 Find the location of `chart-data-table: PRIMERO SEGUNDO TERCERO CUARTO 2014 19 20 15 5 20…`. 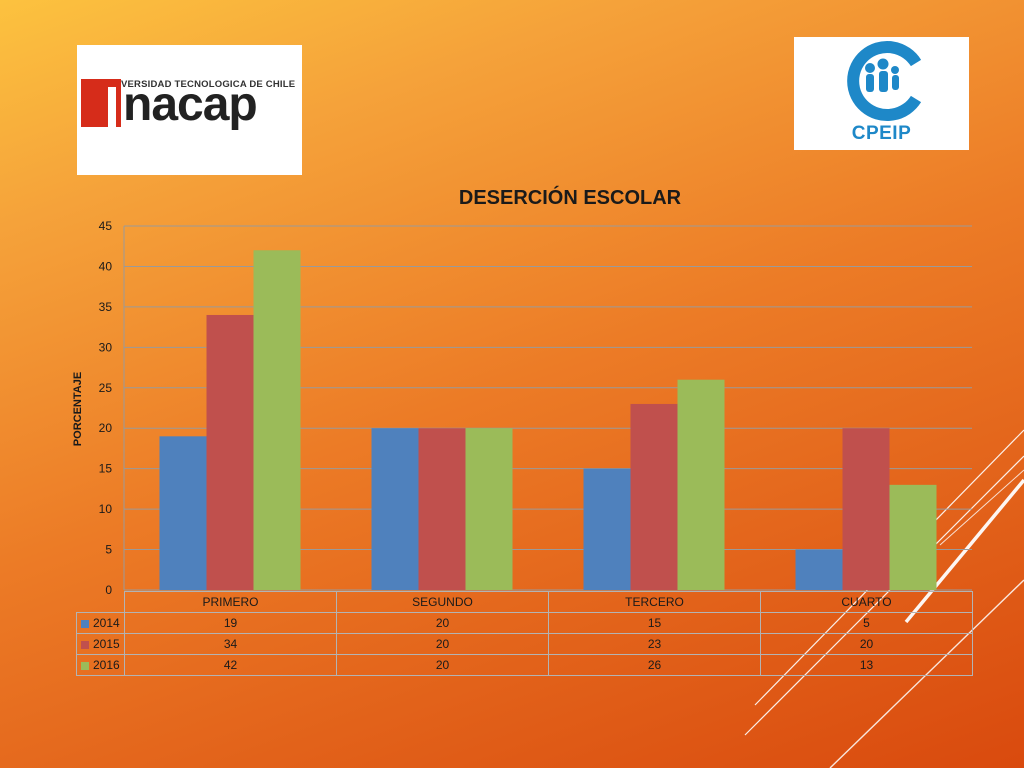

chart-data-table: PRIMERO SEGUNDO TERCERO CUARTO 2014 19 20 15 5 20… is located at coordinates (524, 633).